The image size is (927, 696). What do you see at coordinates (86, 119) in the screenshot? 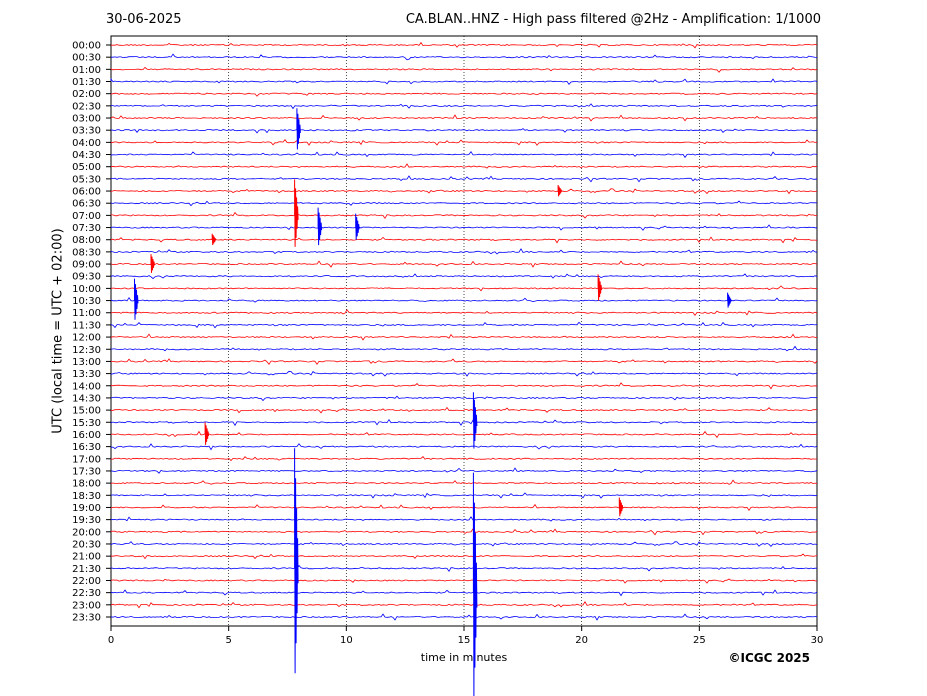
I see `row-label: 03:00` at bounding box center [86, 119].